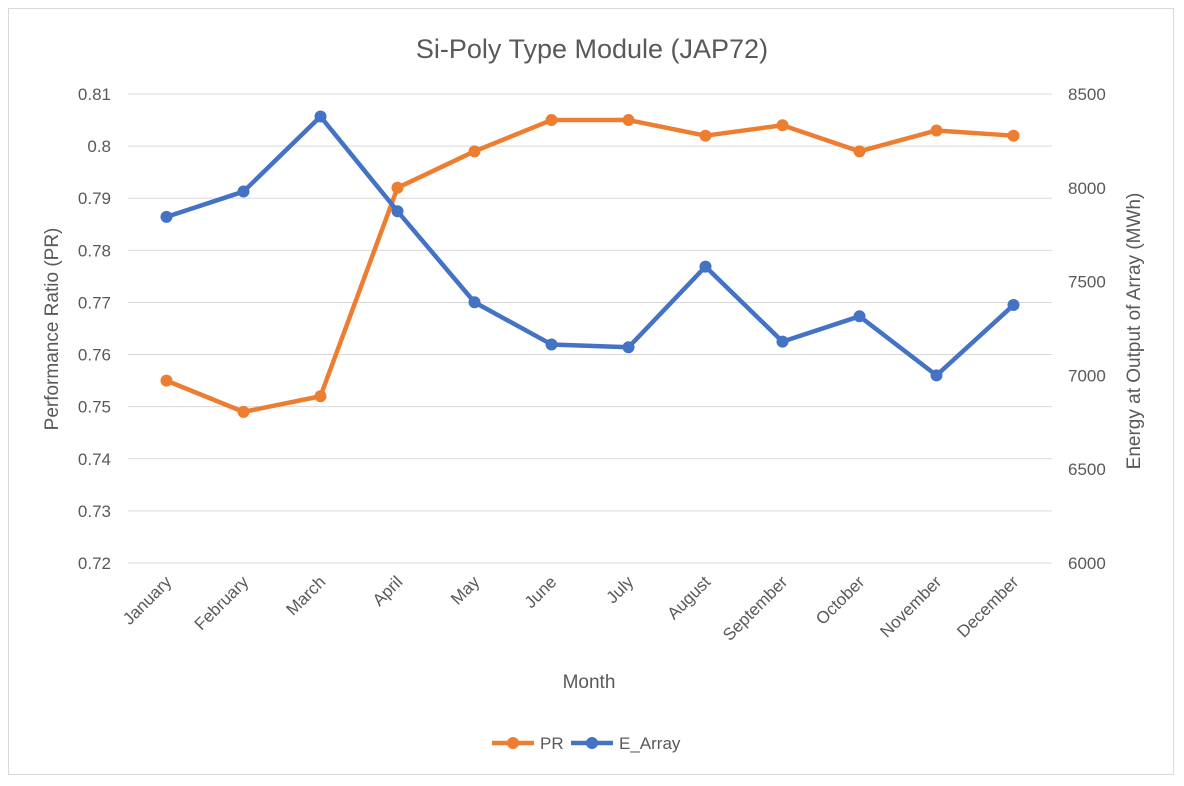 Image resolution: width=1184 pixels, height=786 pixels. I want to click on legend: PR E_Array, so click(586, 743).